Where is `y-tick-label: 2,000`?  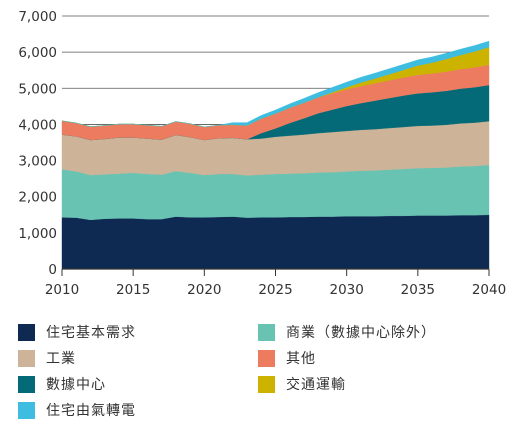 y-tick-label: 2,000 is located at coordinates (37, 198).